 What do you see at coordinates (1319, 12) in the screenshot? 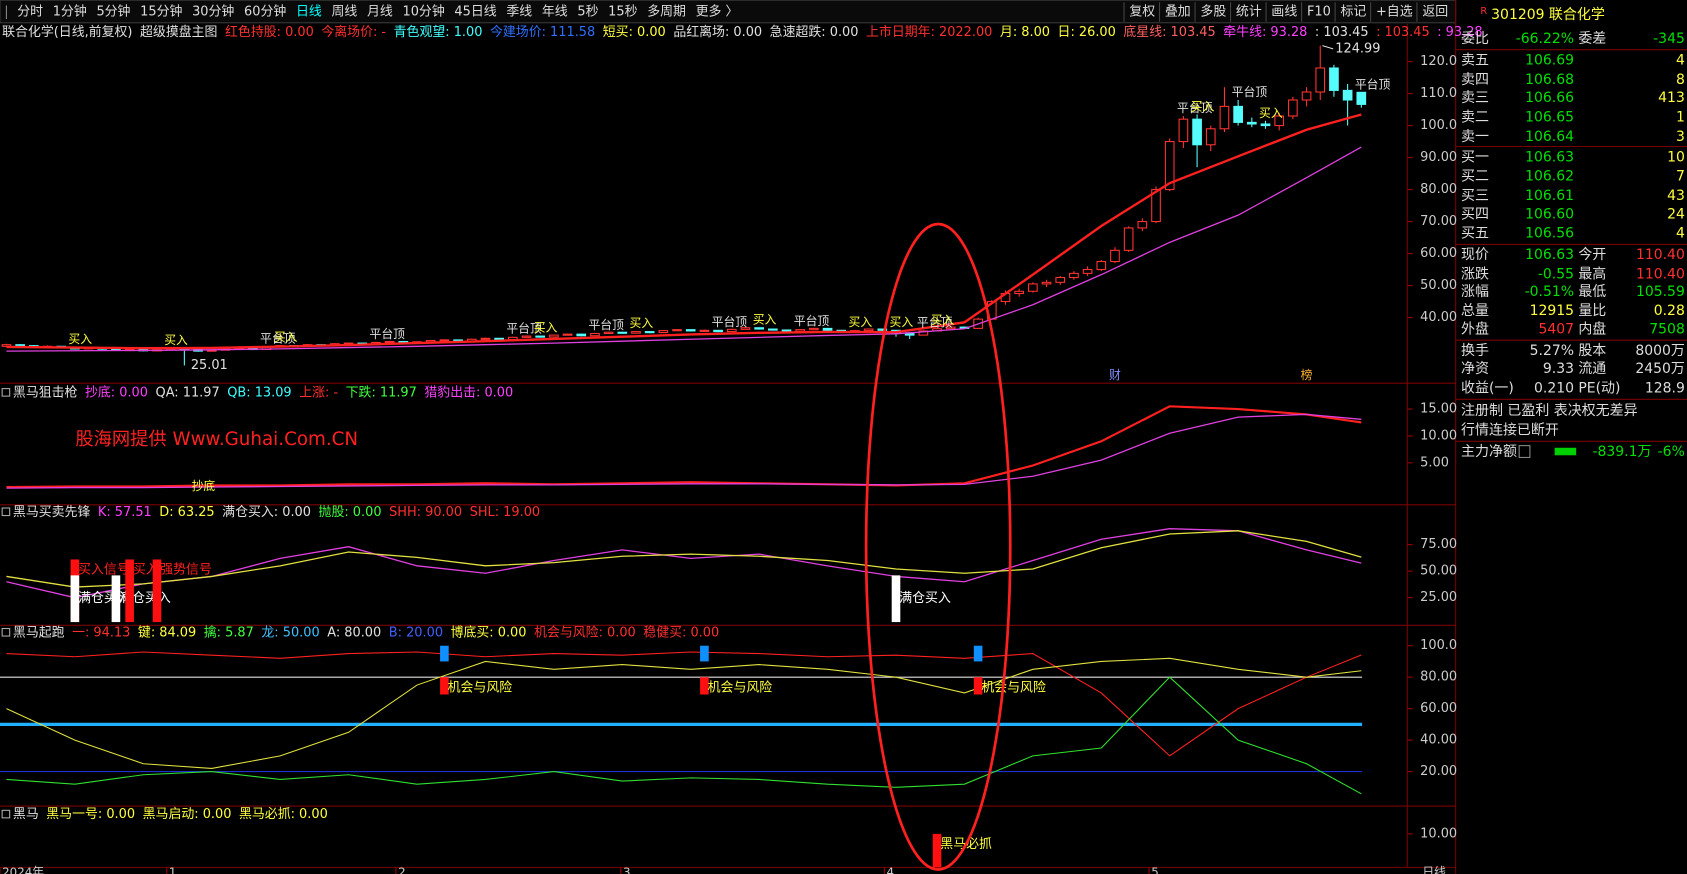
I see `tool-button: F10` at bounding box center [1319, 12].